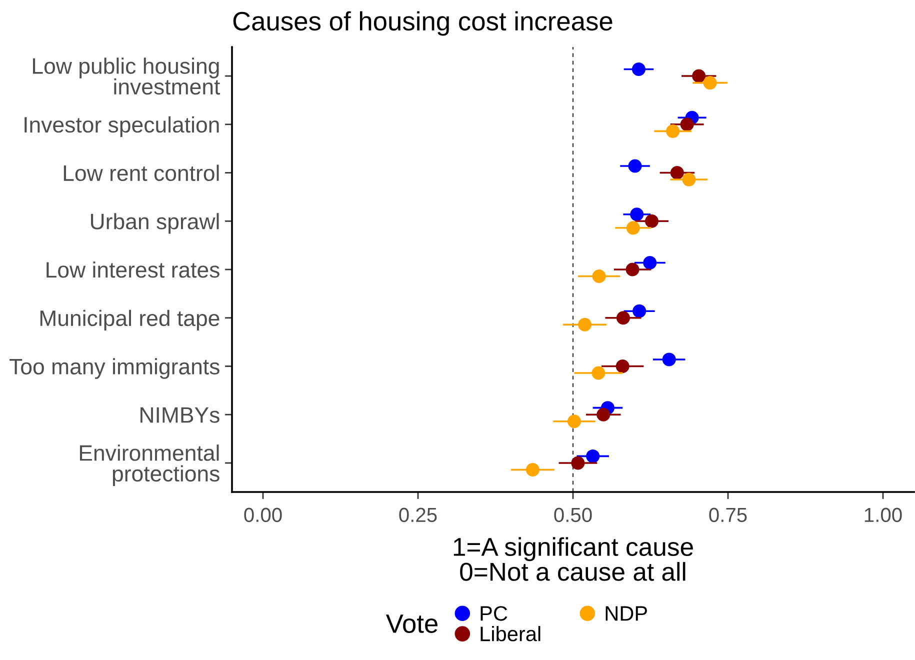 The width and height of the screenshot is (915, 660). Describe the element at coordinates (573, 559) in the screenshot. I see `x-axis-title: 1=A significant cause 0=Not a cause at all` at that location.